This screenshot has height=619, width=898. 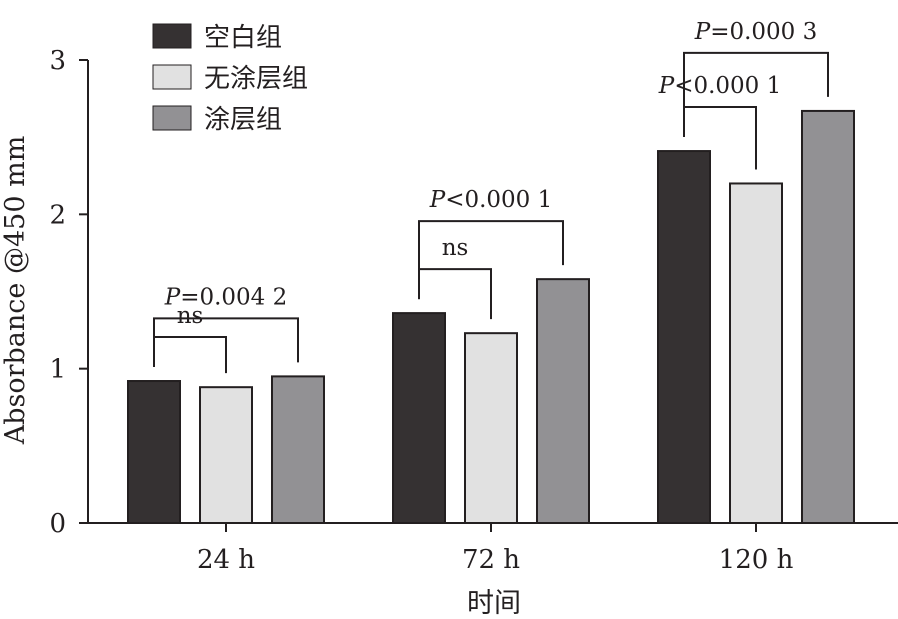 What do you see at coordinates (256, 79) in the screenshot?
I see `legend-label: 无涂层组` at bounding box center [256, 79].